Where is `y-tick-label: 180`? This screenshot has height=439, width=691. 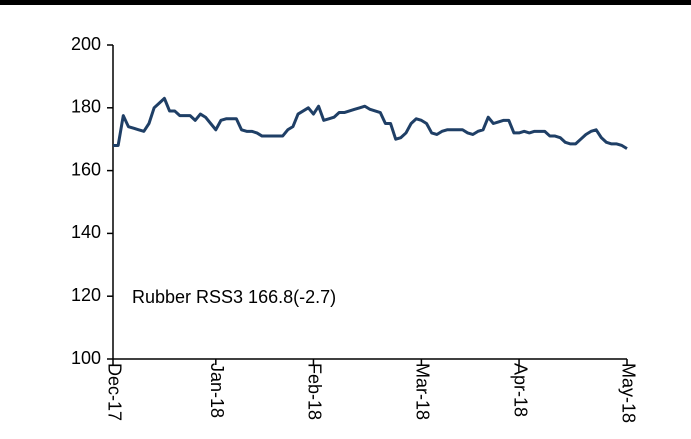
y-tick-label: 180 is located at coordinates (86, 107).